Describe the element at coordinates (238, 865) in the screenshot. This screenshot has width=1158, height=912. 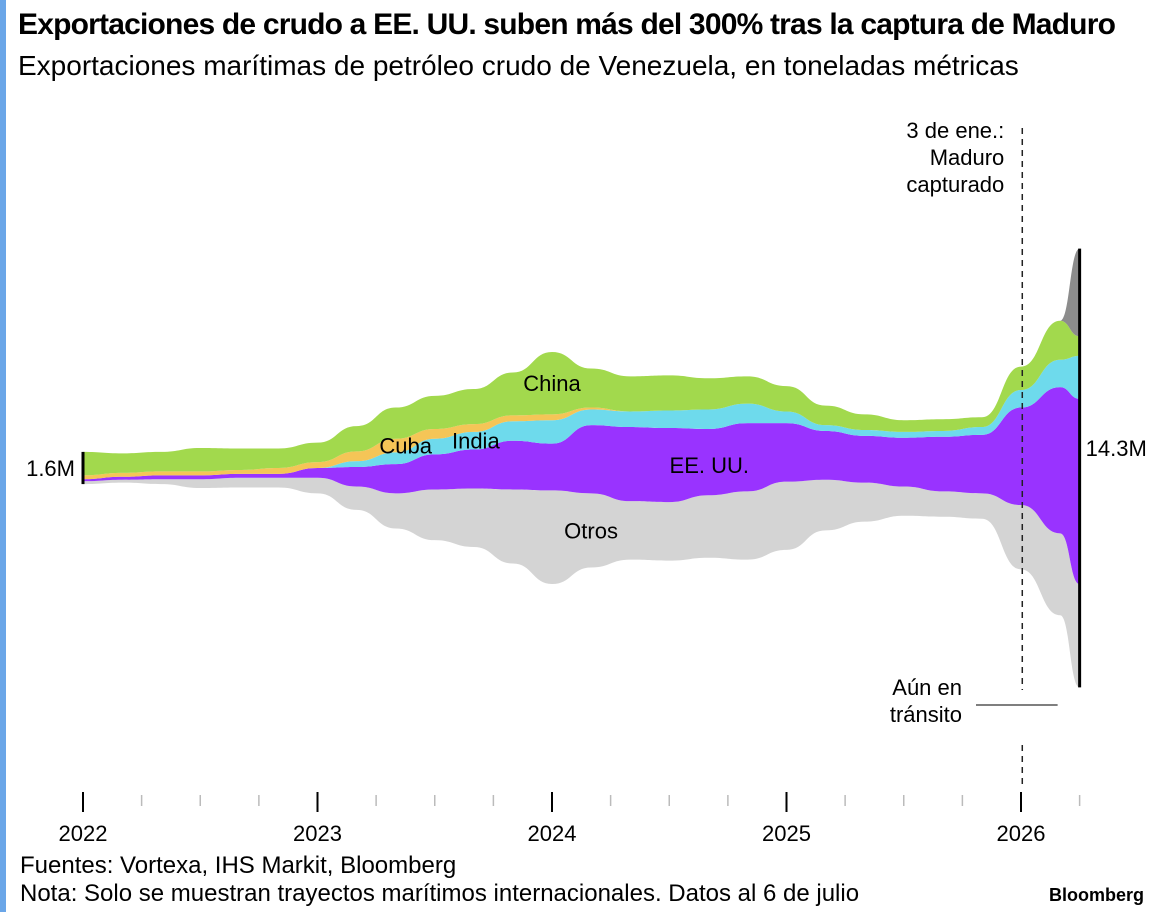
I see `sources-note: Fuentes: Vortexa, IHS Markit, Bloomberg` at that location.